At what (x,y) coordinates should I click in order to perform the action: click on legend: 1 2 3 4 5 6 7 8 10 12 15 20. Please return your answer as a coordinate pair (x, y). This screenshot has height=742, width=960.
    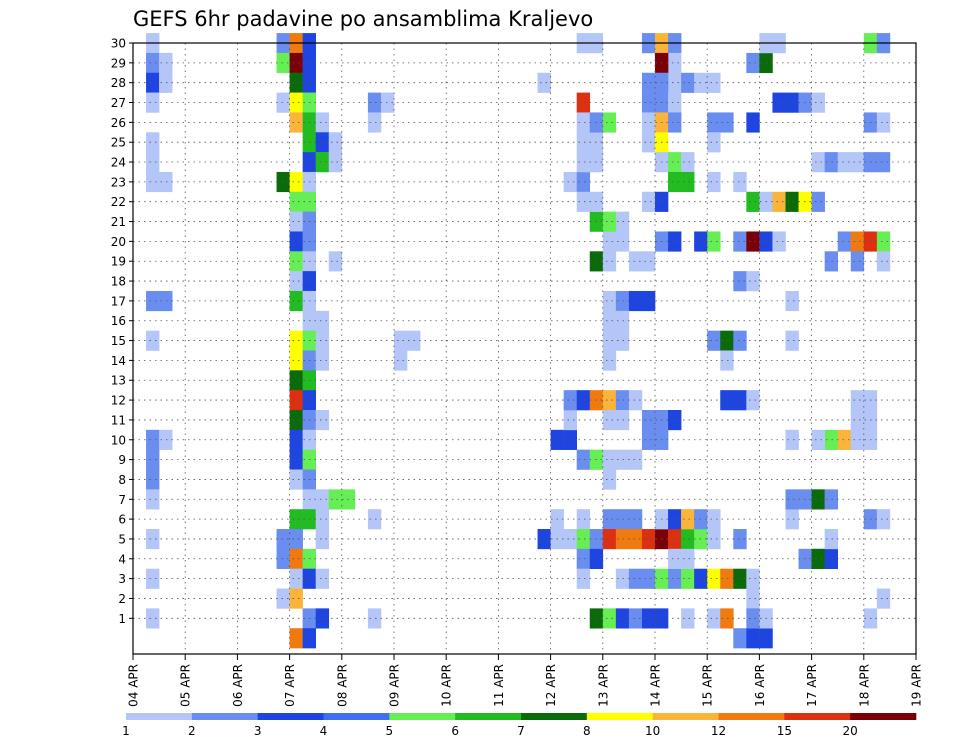
    Looking at the image, I should click on (519, 725).